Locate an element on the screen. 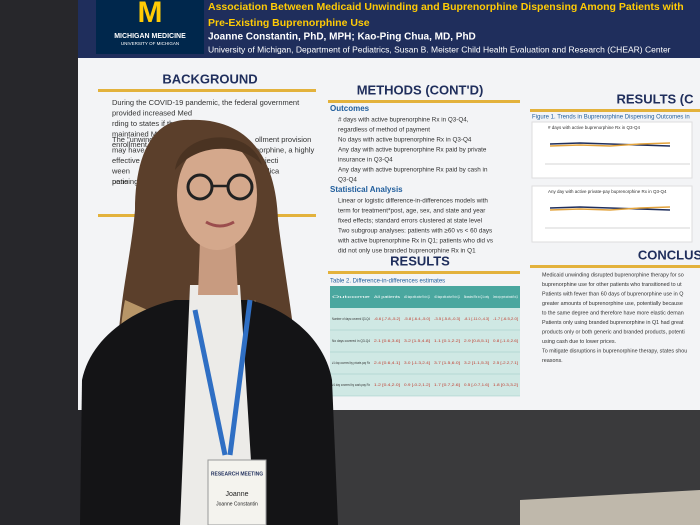  body-text: may have is located at coordinates (128, 149).